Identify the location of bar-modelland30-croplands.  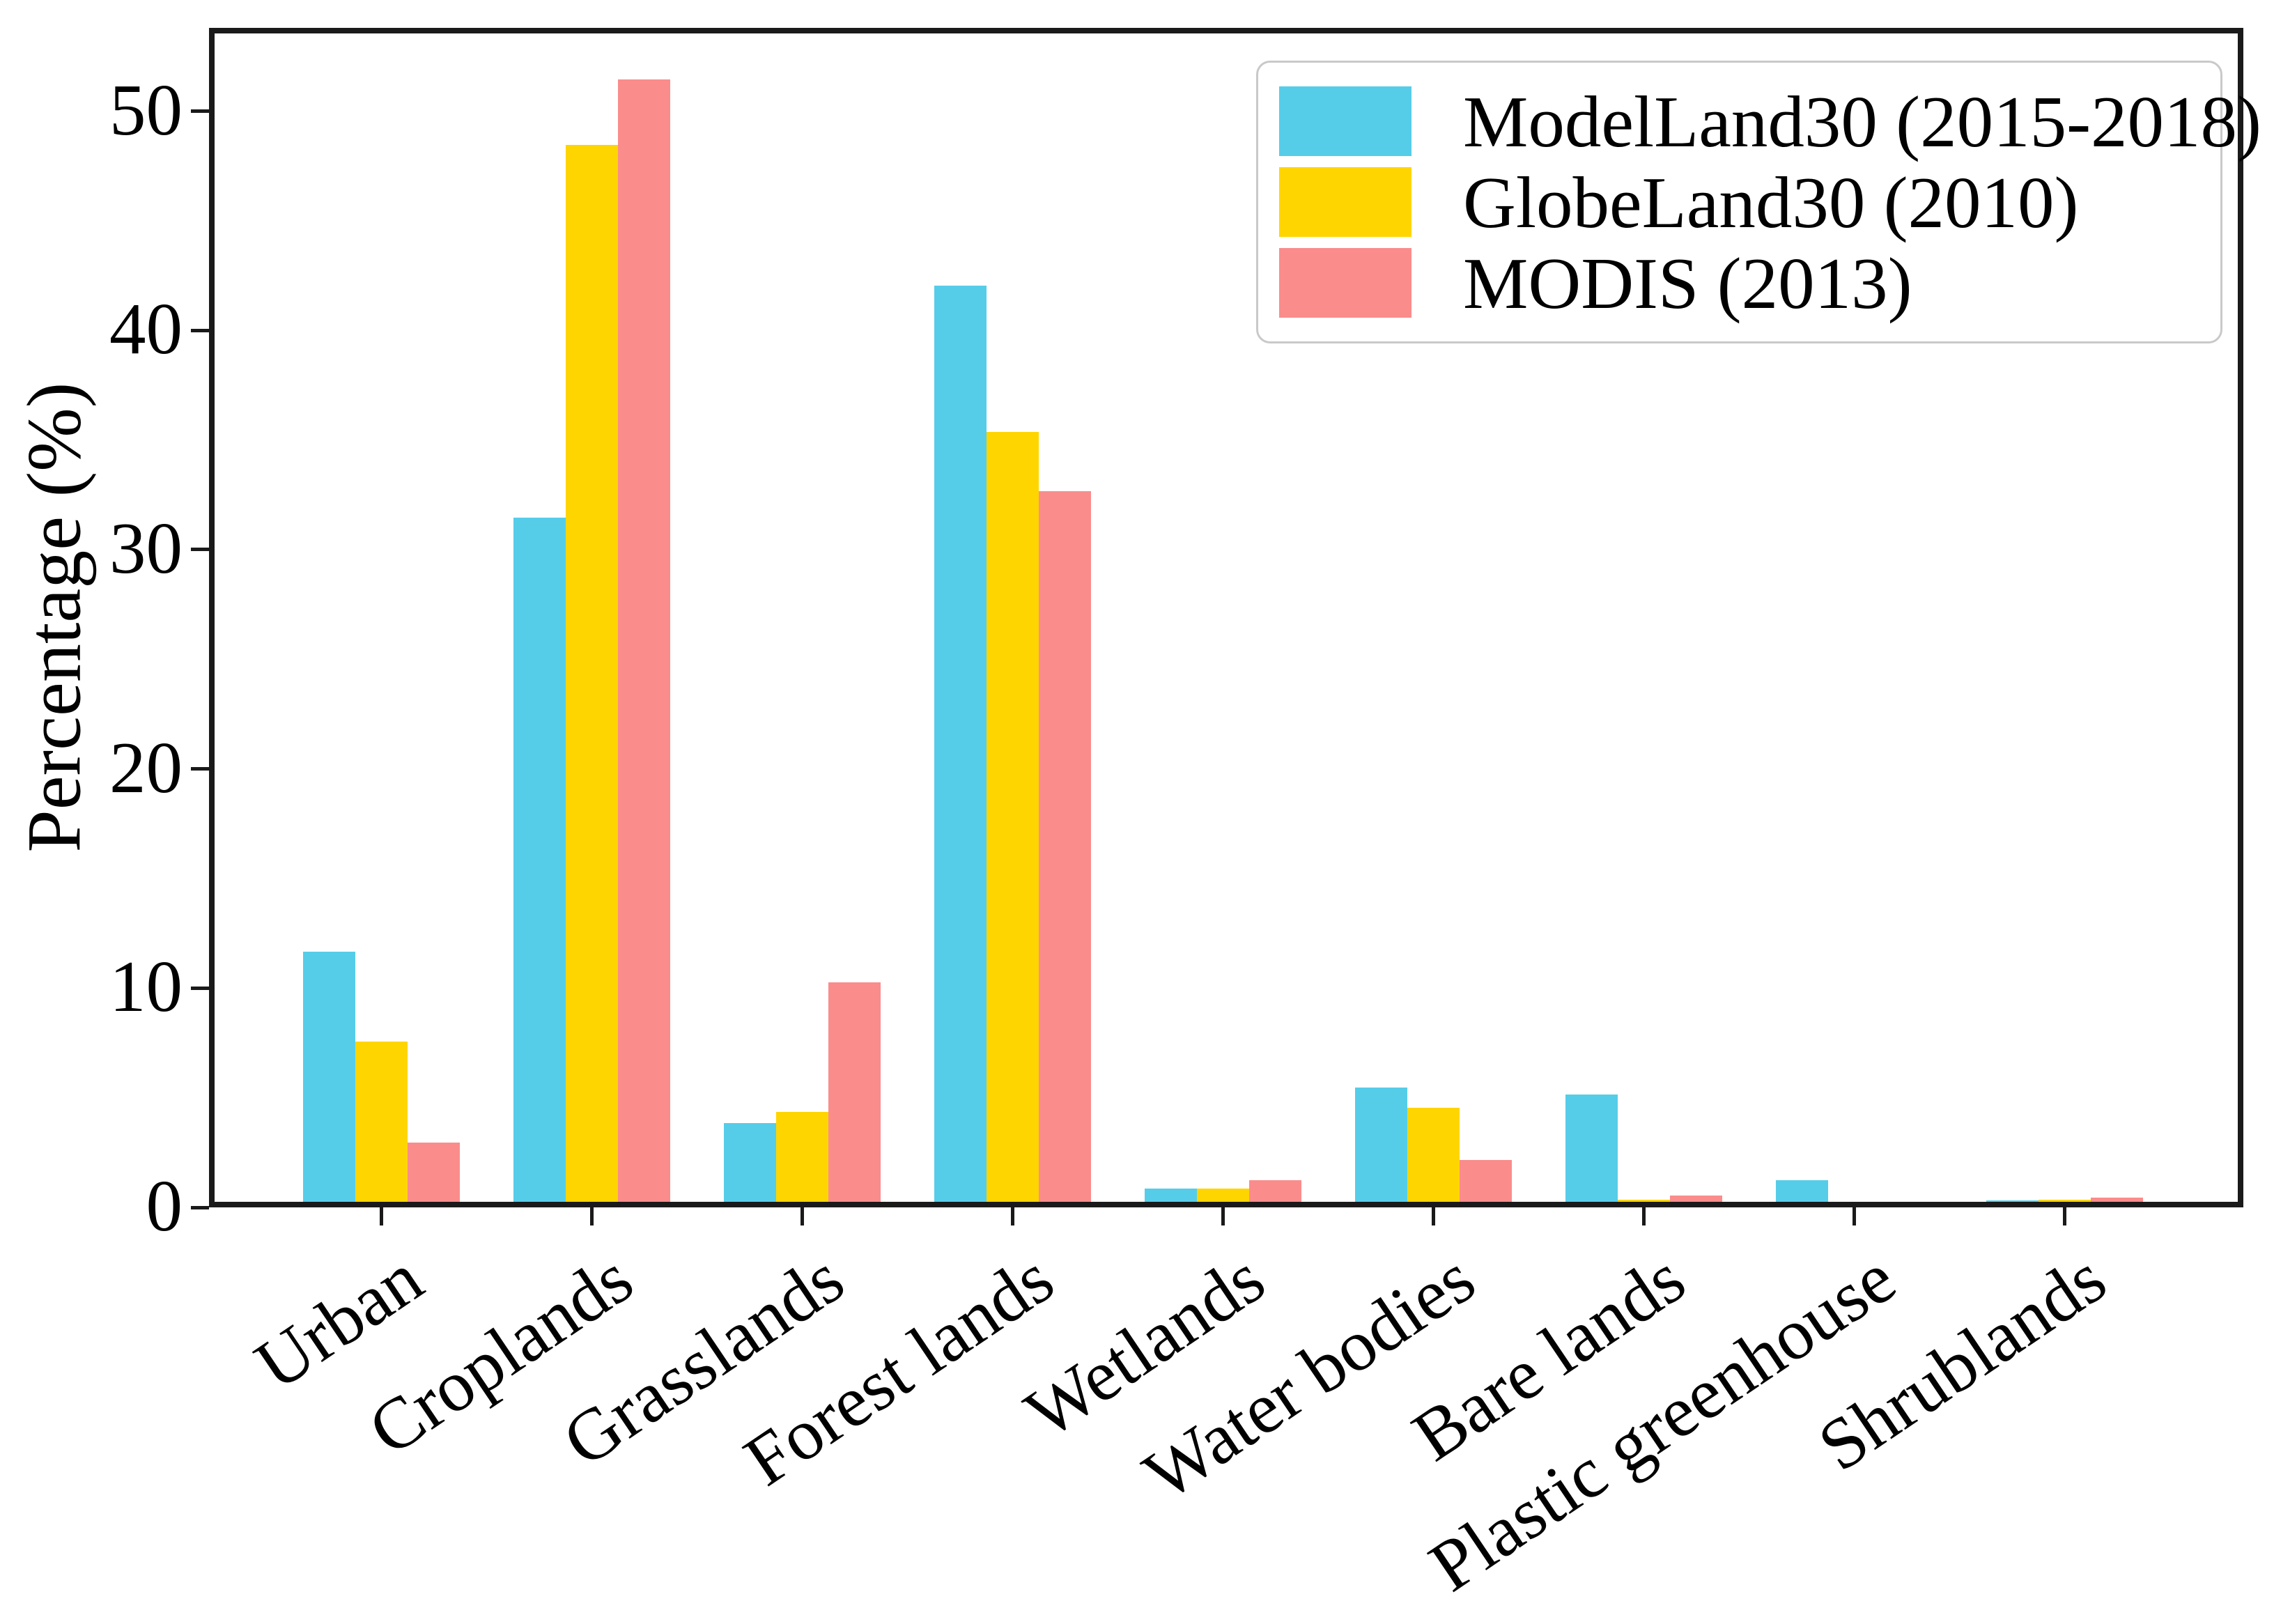
(539, 860).